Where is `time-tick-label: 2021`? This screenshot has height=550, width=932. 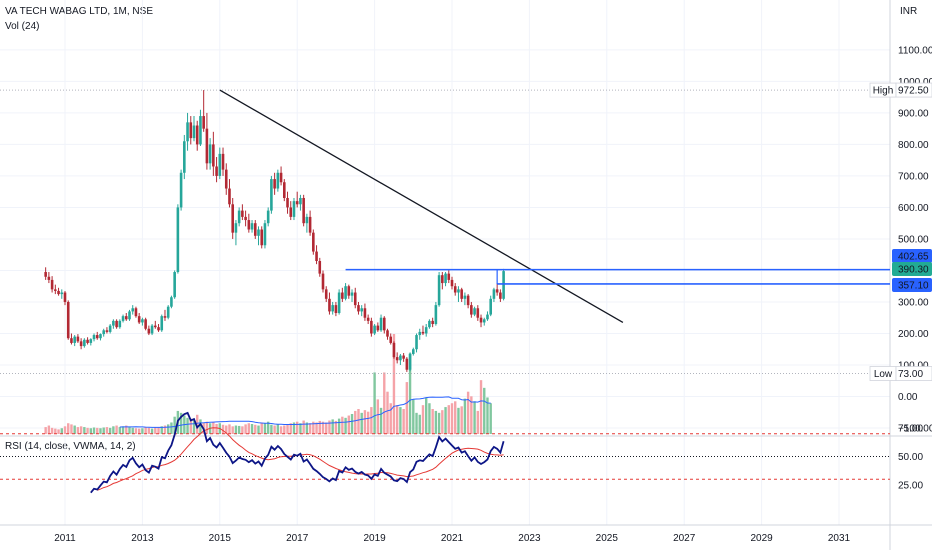
time-tick-label: 2021 is located at coordinates (452, 538).